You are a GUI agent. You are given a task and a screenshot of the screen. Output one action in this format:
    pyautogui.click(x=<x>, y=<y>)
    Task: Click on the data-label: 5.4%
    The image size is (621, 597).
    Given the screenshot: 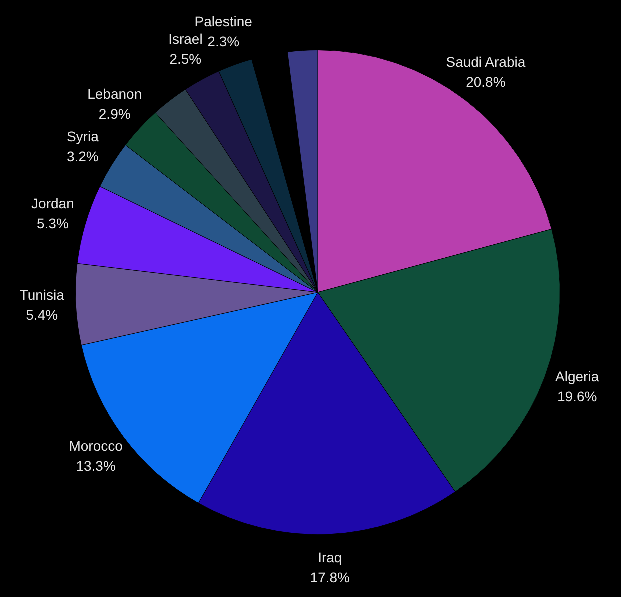 What is the action you would take?
    pyautogui.click(x=42, y=315)
    